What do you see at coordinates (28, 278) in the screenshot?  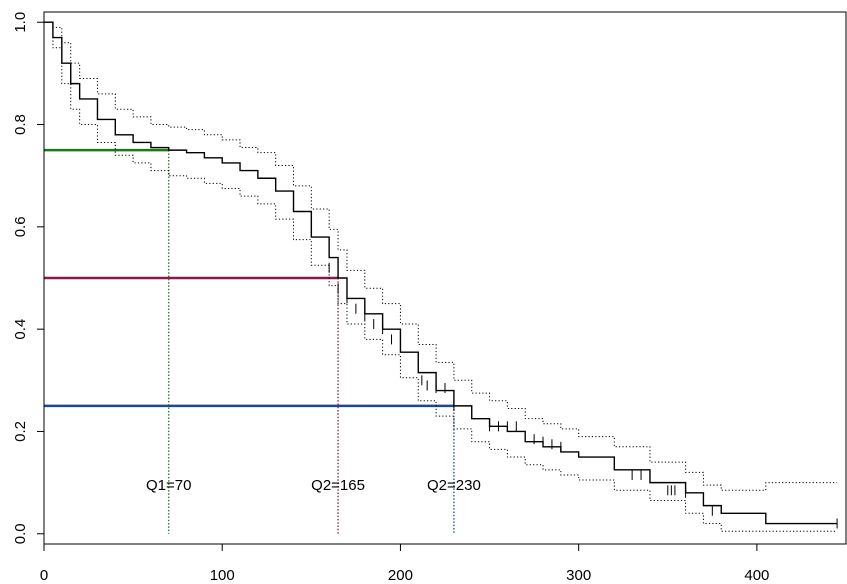 I see `y-axis: 0.0 0.2 0.4 0.6 0.8 1.0` at bounding box center [28, 278].